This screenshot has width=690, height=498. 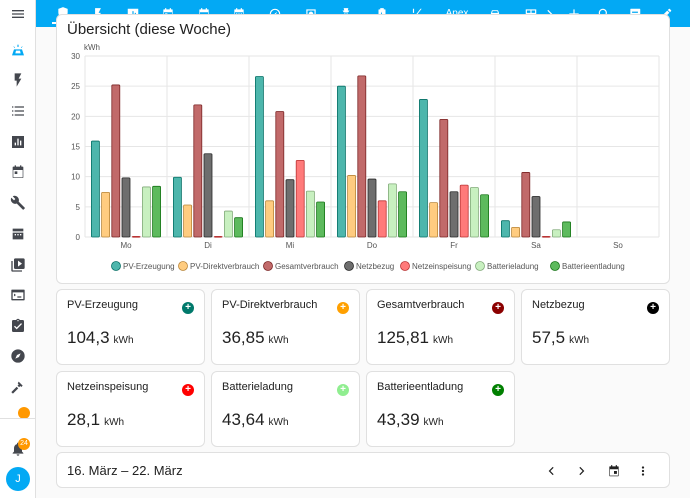 I want to click on sidebar: 24 J, so click(x=18, y=249).